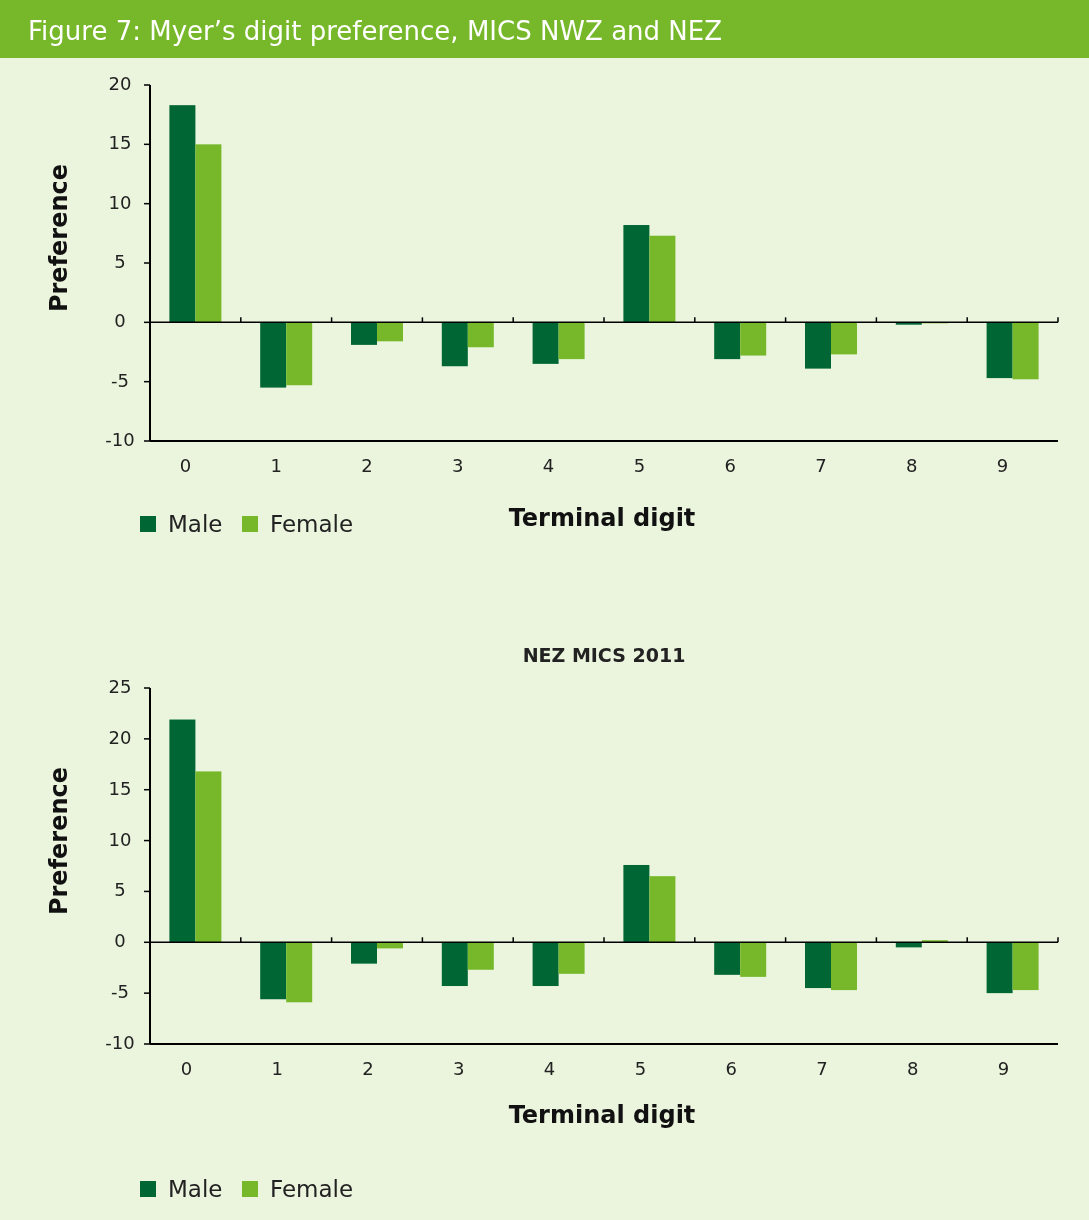  I want to click on y-tick-label: 25, so click(120, 686).